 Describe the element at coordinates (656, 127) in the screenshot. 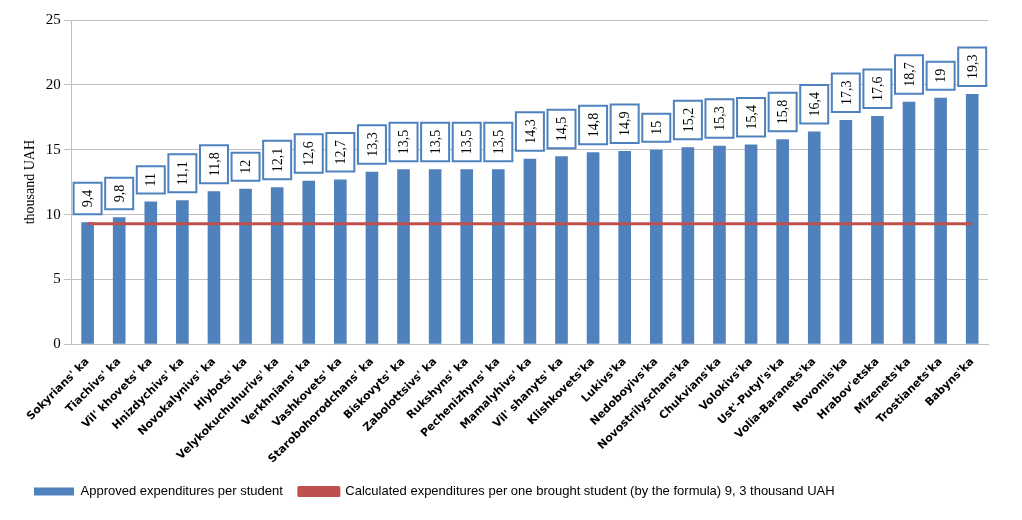

I see `data-label: 15` at that location.